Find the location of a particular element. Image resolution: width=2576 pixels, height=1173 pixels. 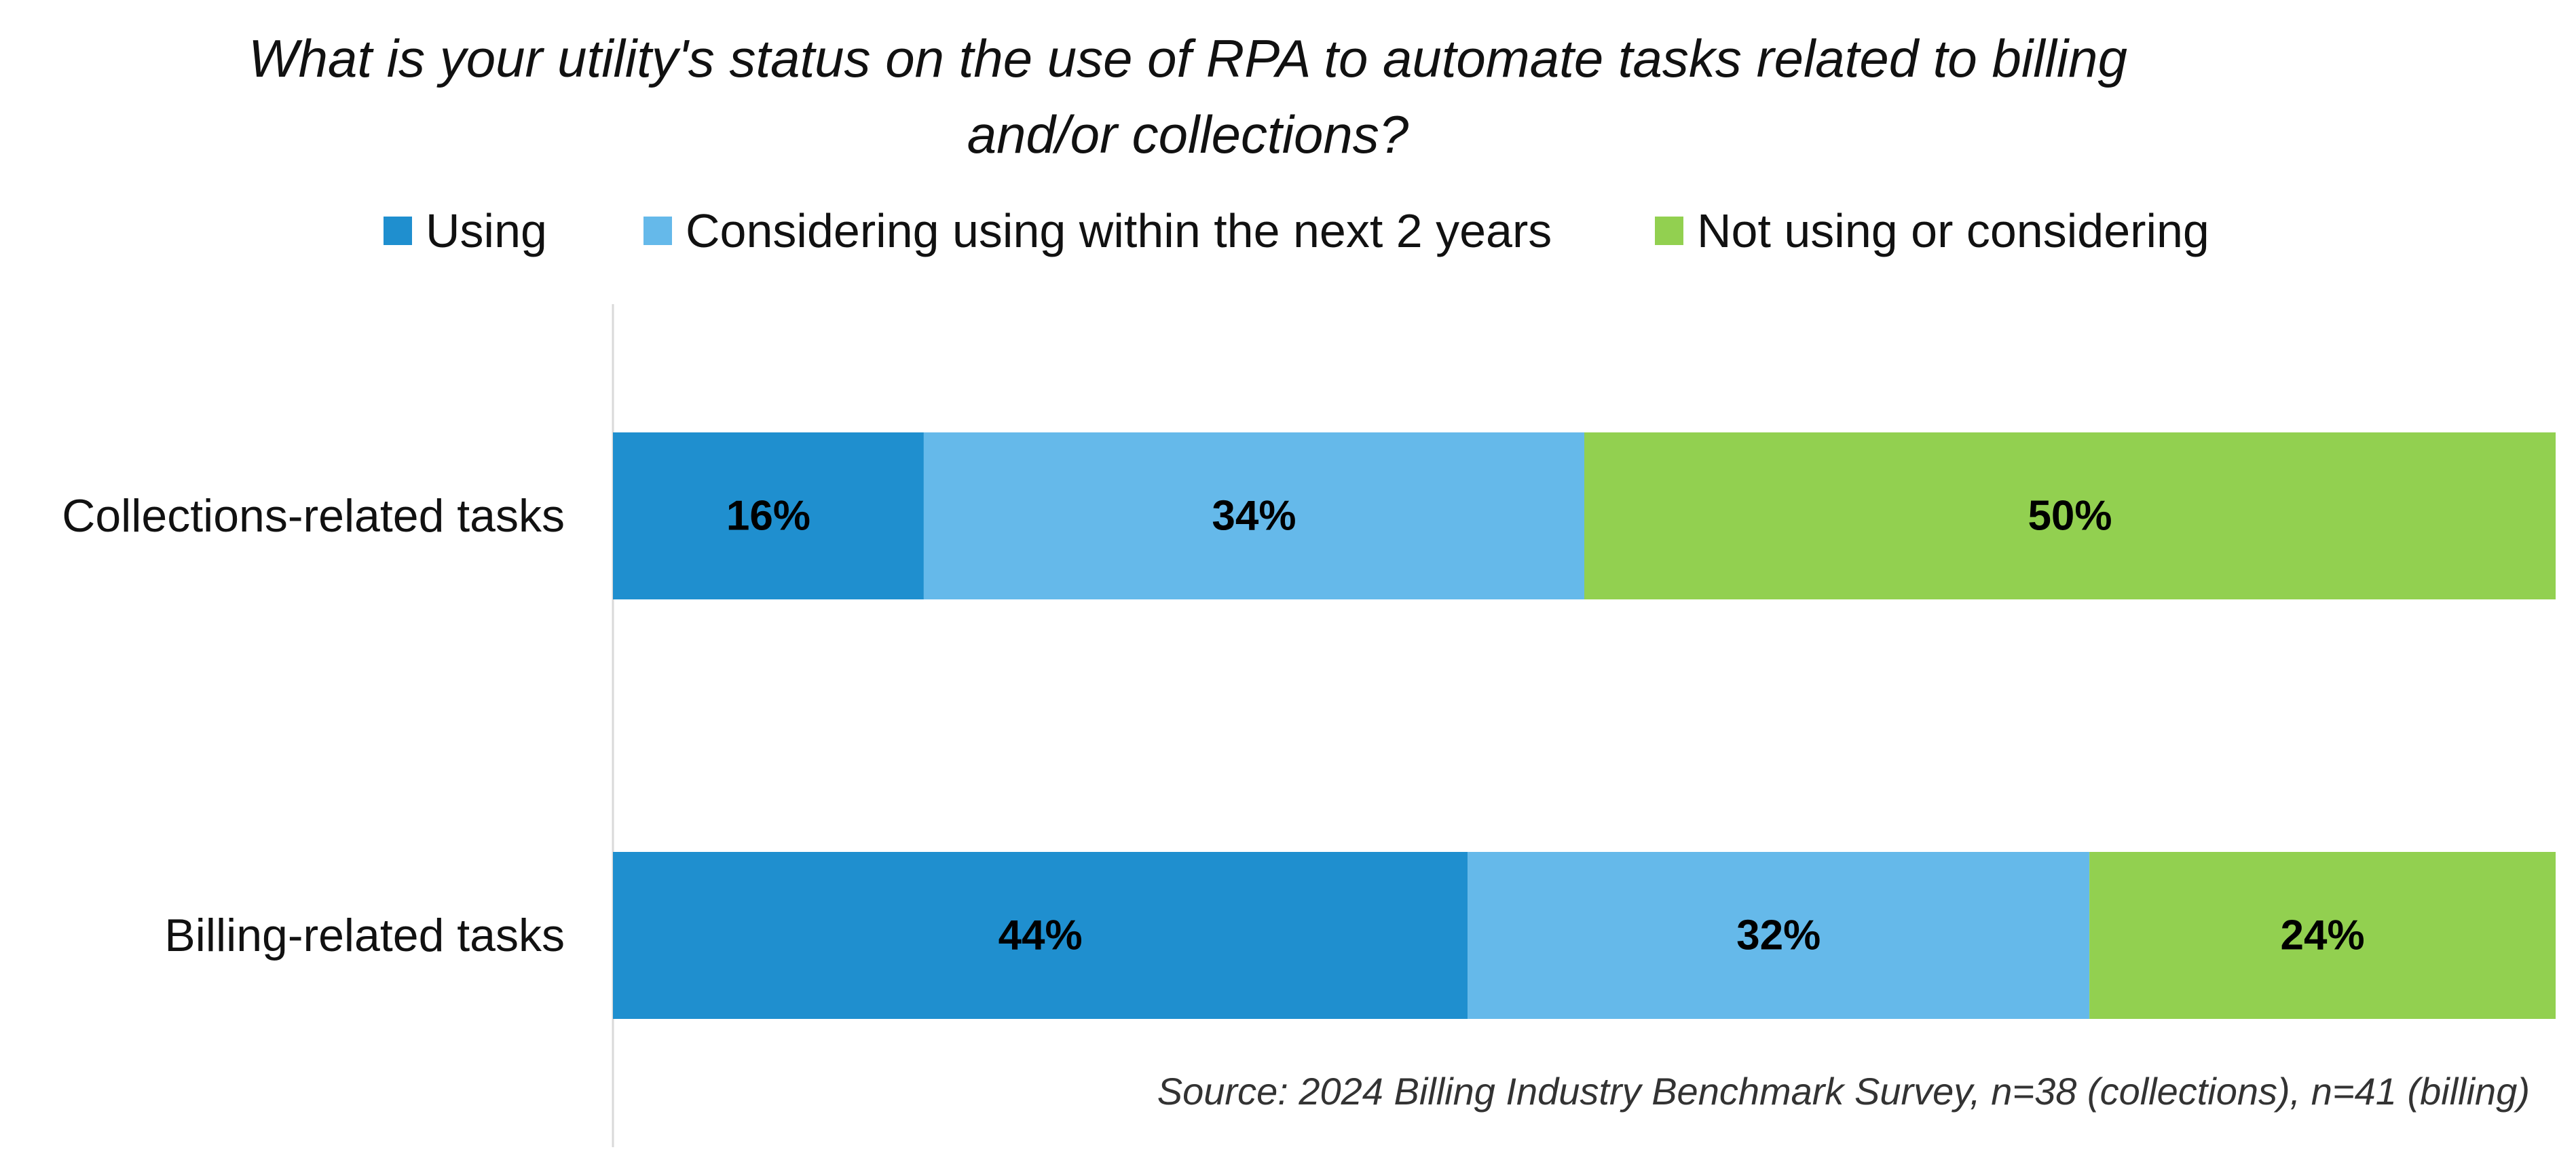

data-label-collections-considering: 34% is located at coordinates (1254, 516).